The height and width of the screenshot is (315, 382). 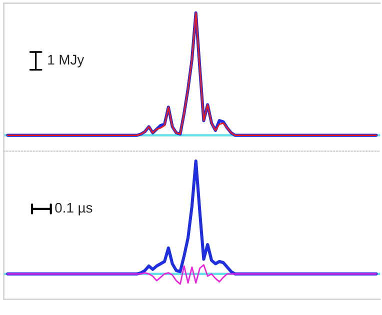 I want to click on annotation: 0.1 µs, so click(x=73, y=209).